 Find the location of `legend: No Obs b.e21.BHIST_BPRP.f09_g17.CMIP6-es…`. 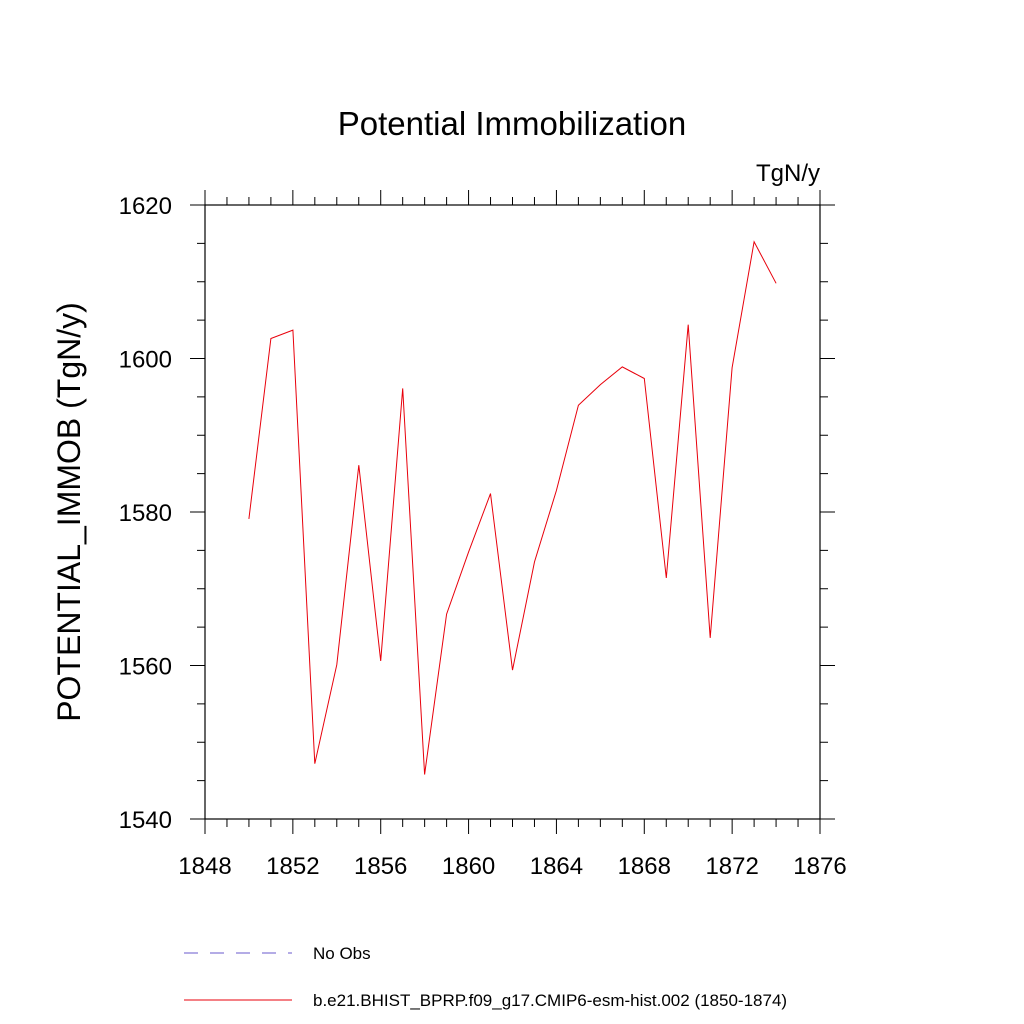

legend: No Obs b.e21.BHIST_BPRP.f09_g17.CMIP6-es… is located at coordinates (485, 977).